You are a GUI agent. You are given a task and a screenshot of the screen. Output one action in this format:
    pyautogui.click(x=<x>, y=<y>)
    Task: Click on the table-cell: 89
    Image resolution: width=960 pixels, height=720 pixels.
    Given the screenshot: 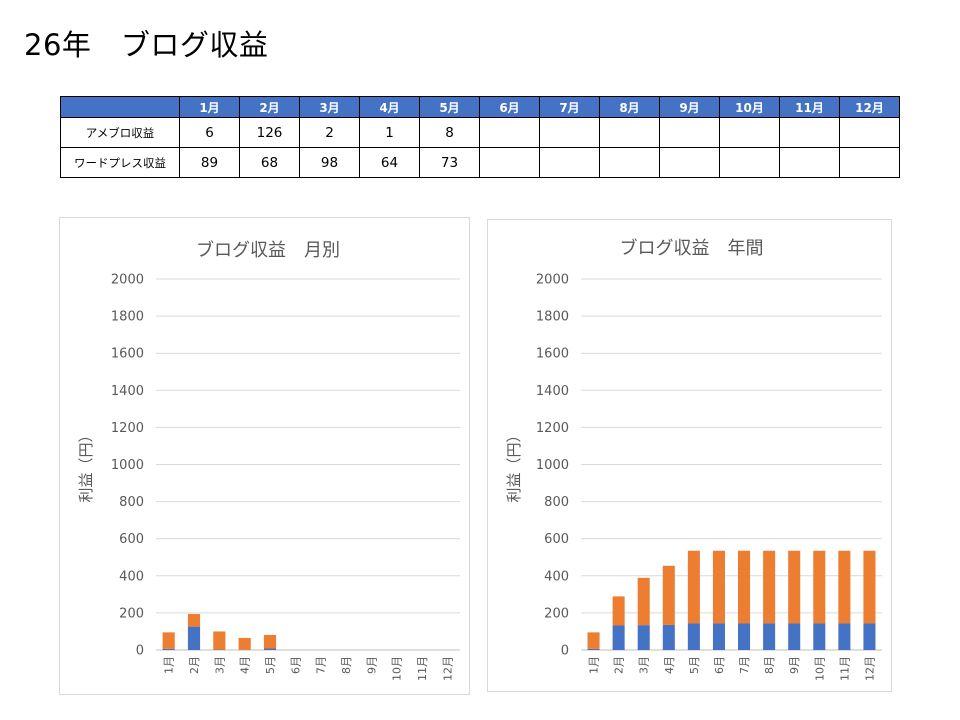 What is the action you would take?
    pyautogui.click(x=209, y=162)
    